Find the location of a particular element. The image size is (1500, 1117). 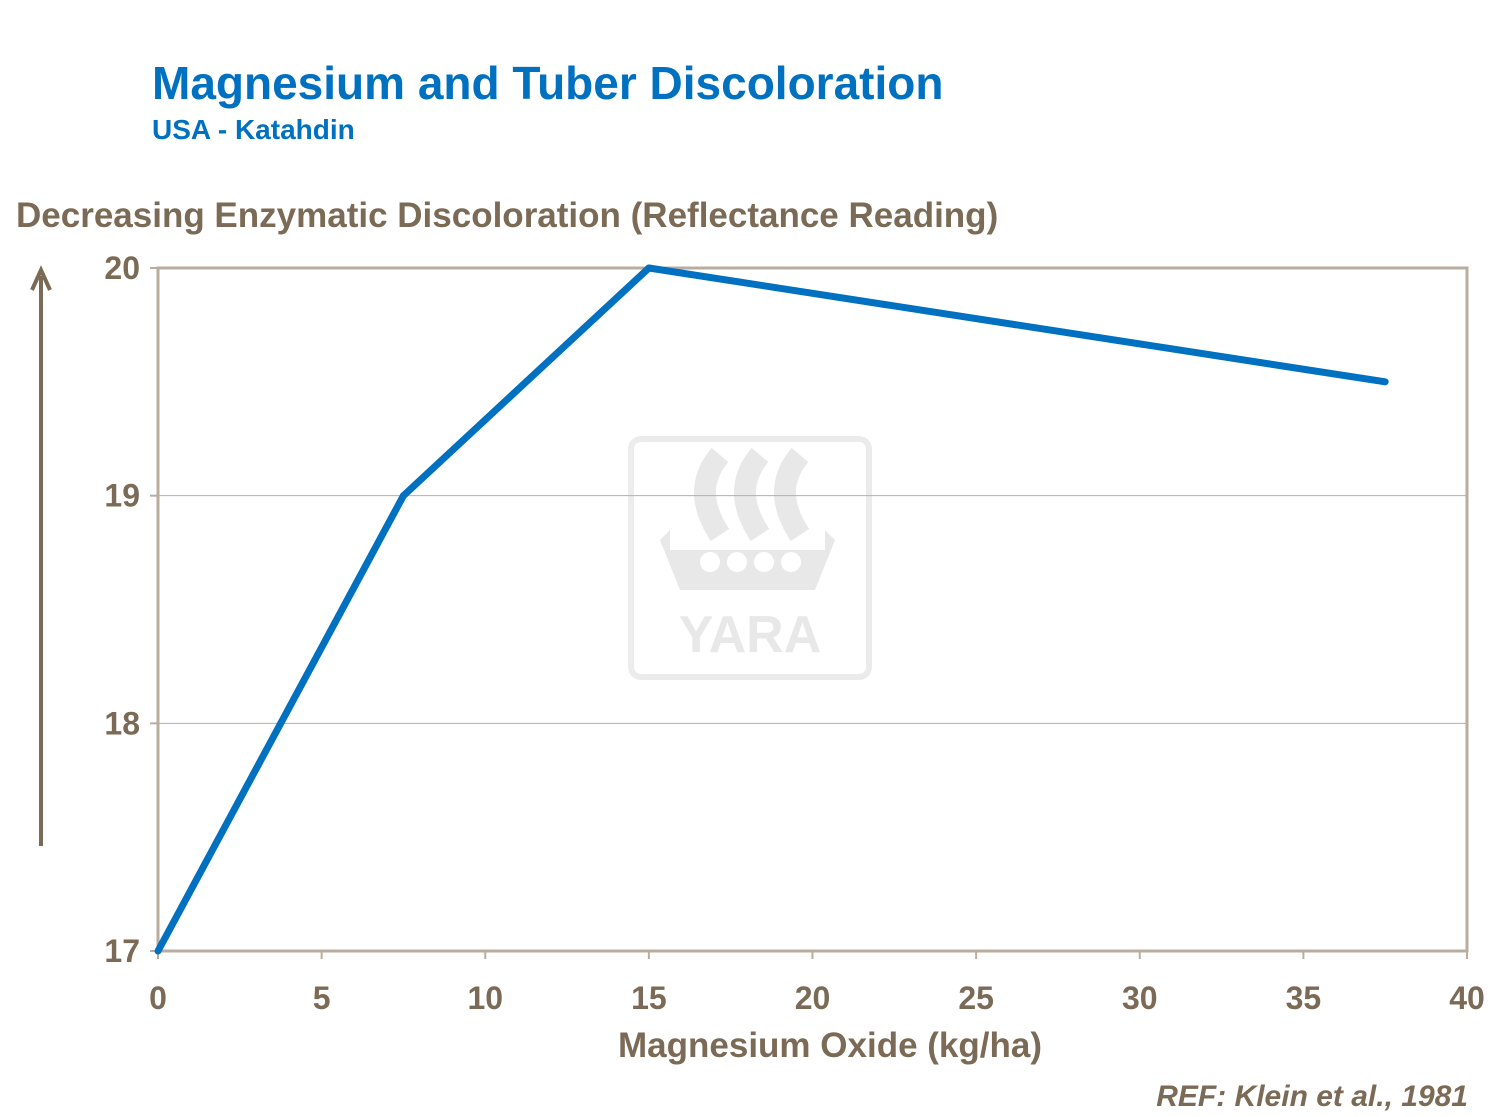

x-tick-label: 40 is located at coordinates (1467, 998).